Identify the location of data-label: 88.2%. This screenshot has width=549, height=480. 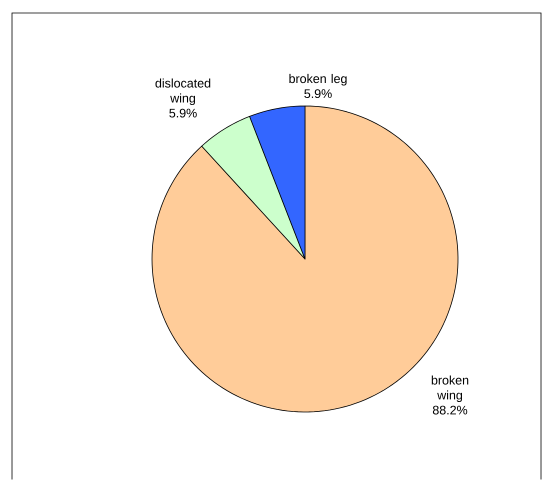
(450, 410).